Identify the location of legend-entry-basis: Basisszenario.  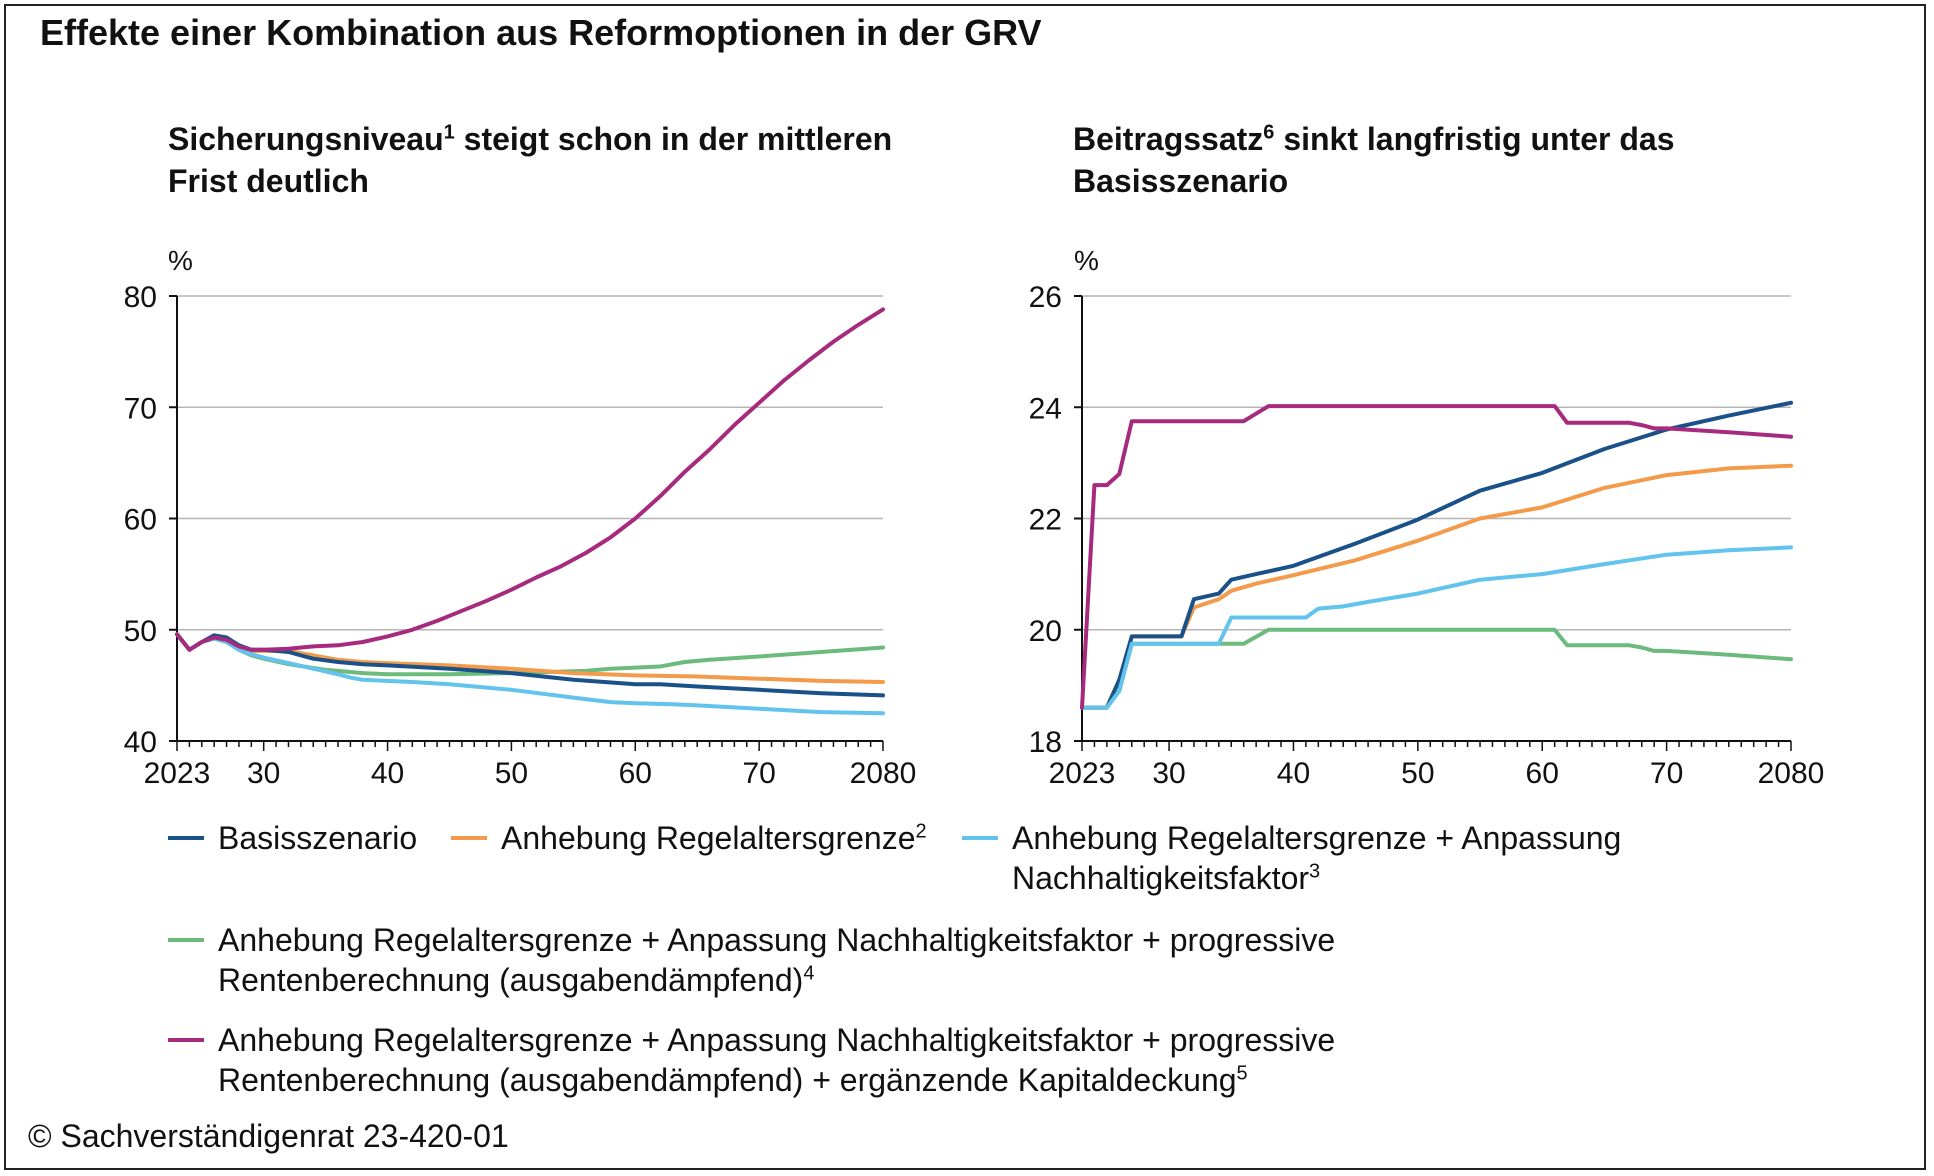
(292, 838).